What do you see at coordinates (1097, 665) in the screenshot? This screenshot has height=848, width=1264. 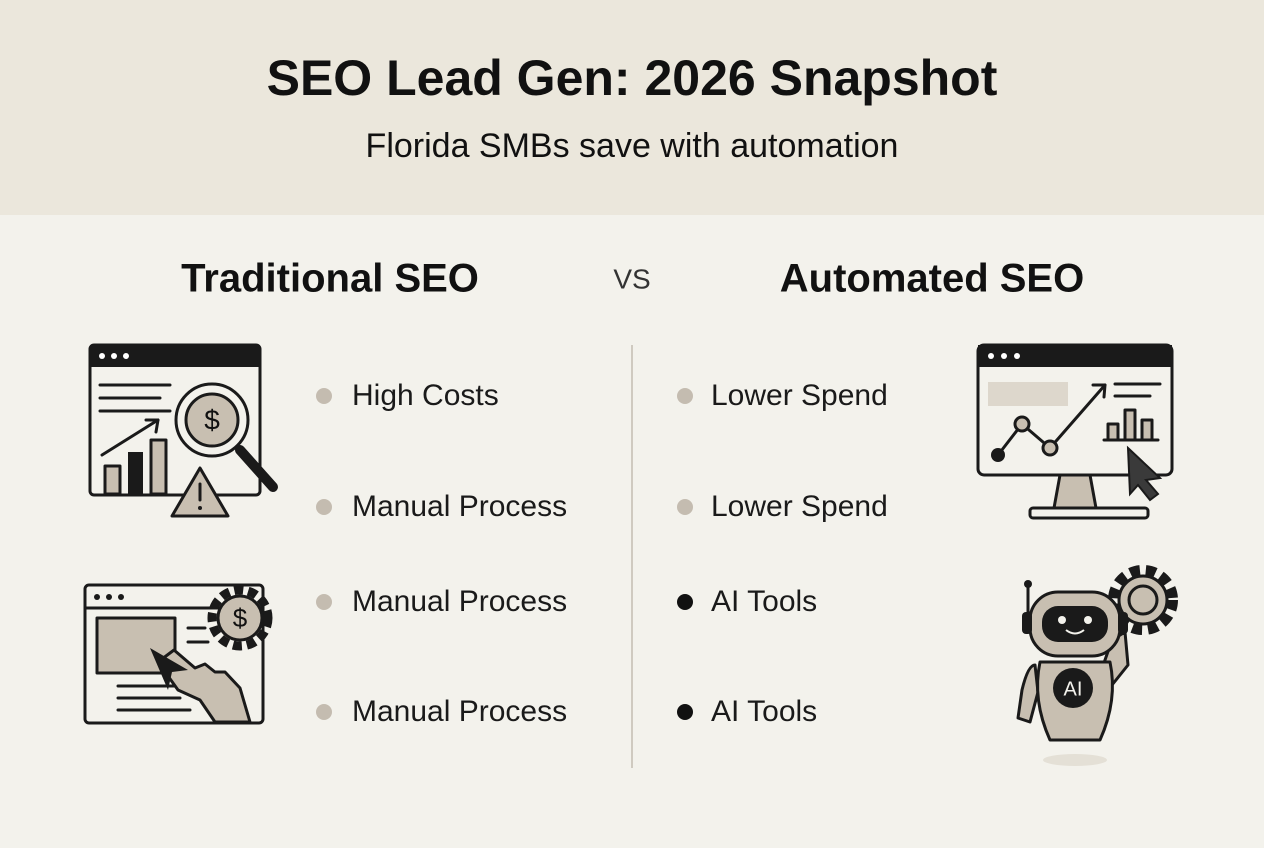 I see `automated-ai-icon: AI` at bounding box center [1097, 665].